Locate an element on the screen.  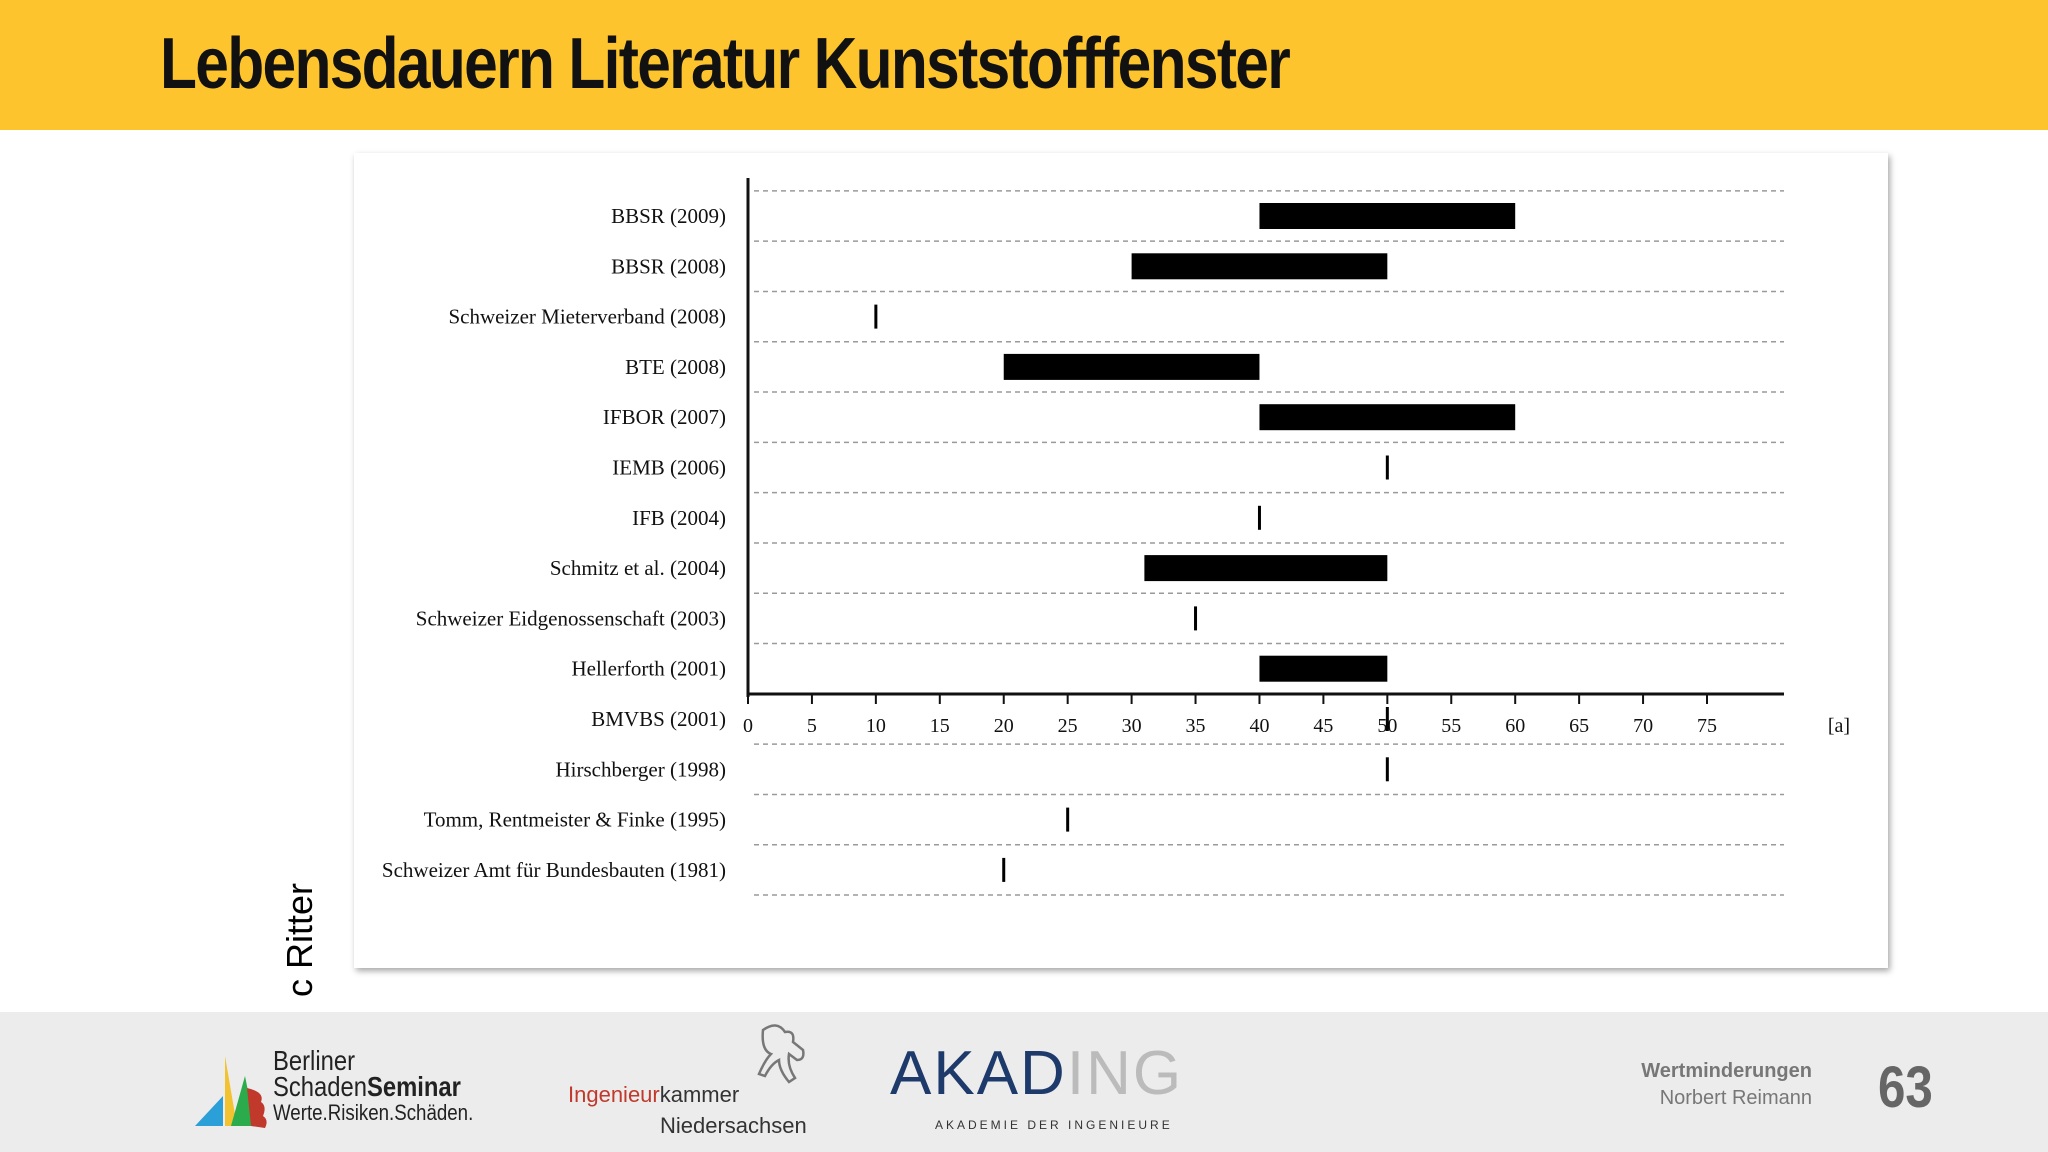
akad-part1: AKAD is located at coordinates (978, 1073).